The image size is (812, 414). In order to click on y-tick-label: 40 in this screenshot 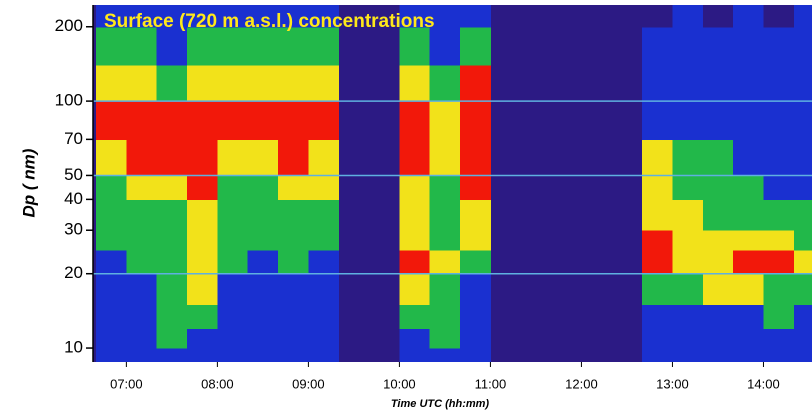, I will do `click(73, 198)`.